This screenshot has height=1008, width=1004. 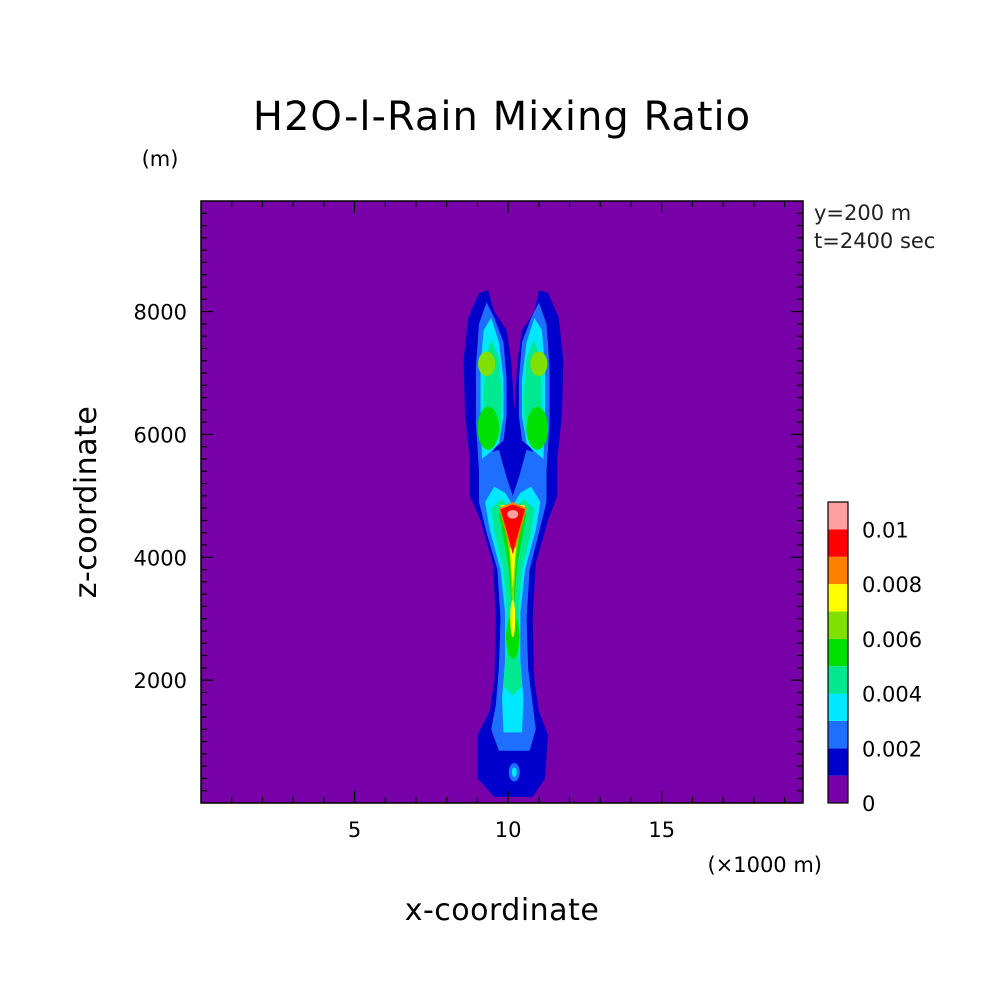 I want to click on colorbar-label: 0.004, so click(x=892, y=695).